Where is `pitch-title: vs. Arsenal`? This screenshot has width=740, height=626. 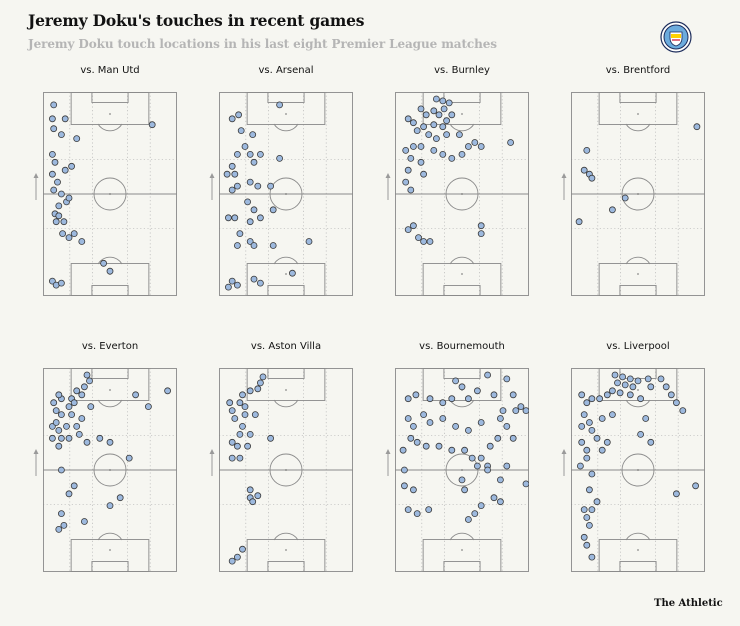 pitch-title: vs. Arsenal is located at coordinates (286, 70).